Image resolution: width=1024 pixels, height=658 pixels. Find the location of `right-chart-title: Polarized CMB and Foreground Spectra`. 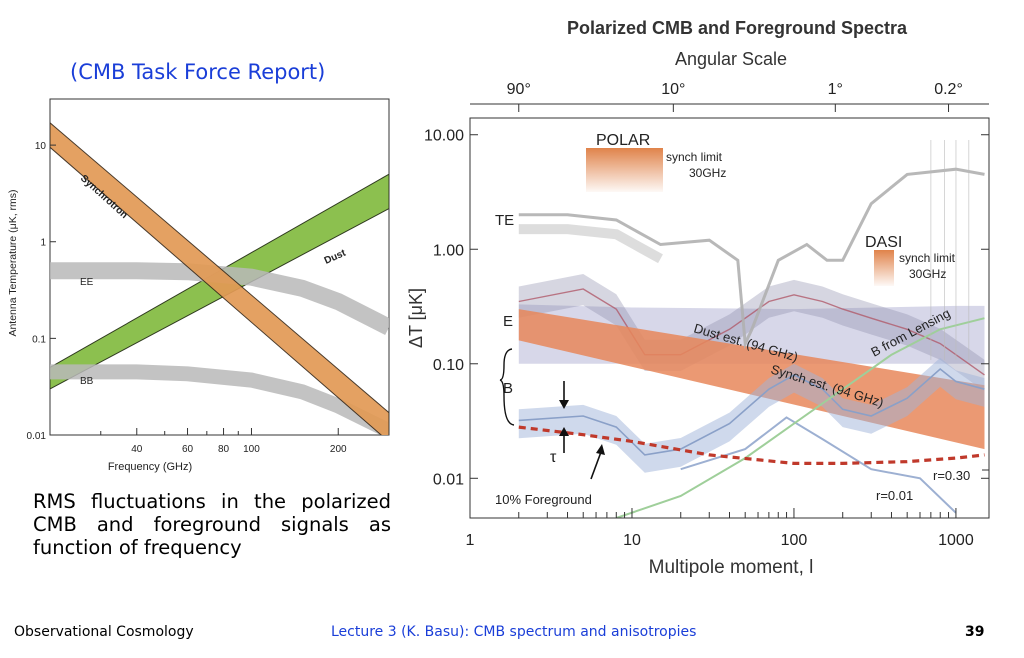

right-chart-title: Polarized CMB and Foreground Spectra is located at coordinates (737, 28).